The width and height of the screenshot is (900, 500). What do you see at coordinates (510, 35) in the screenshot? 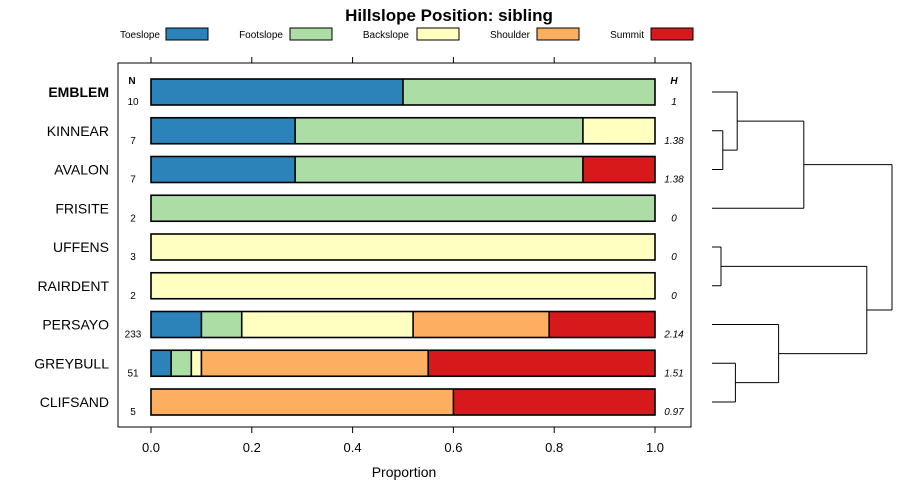
I see `legend-label-shoulder: Shoulder` at bounding box center [510, 35].